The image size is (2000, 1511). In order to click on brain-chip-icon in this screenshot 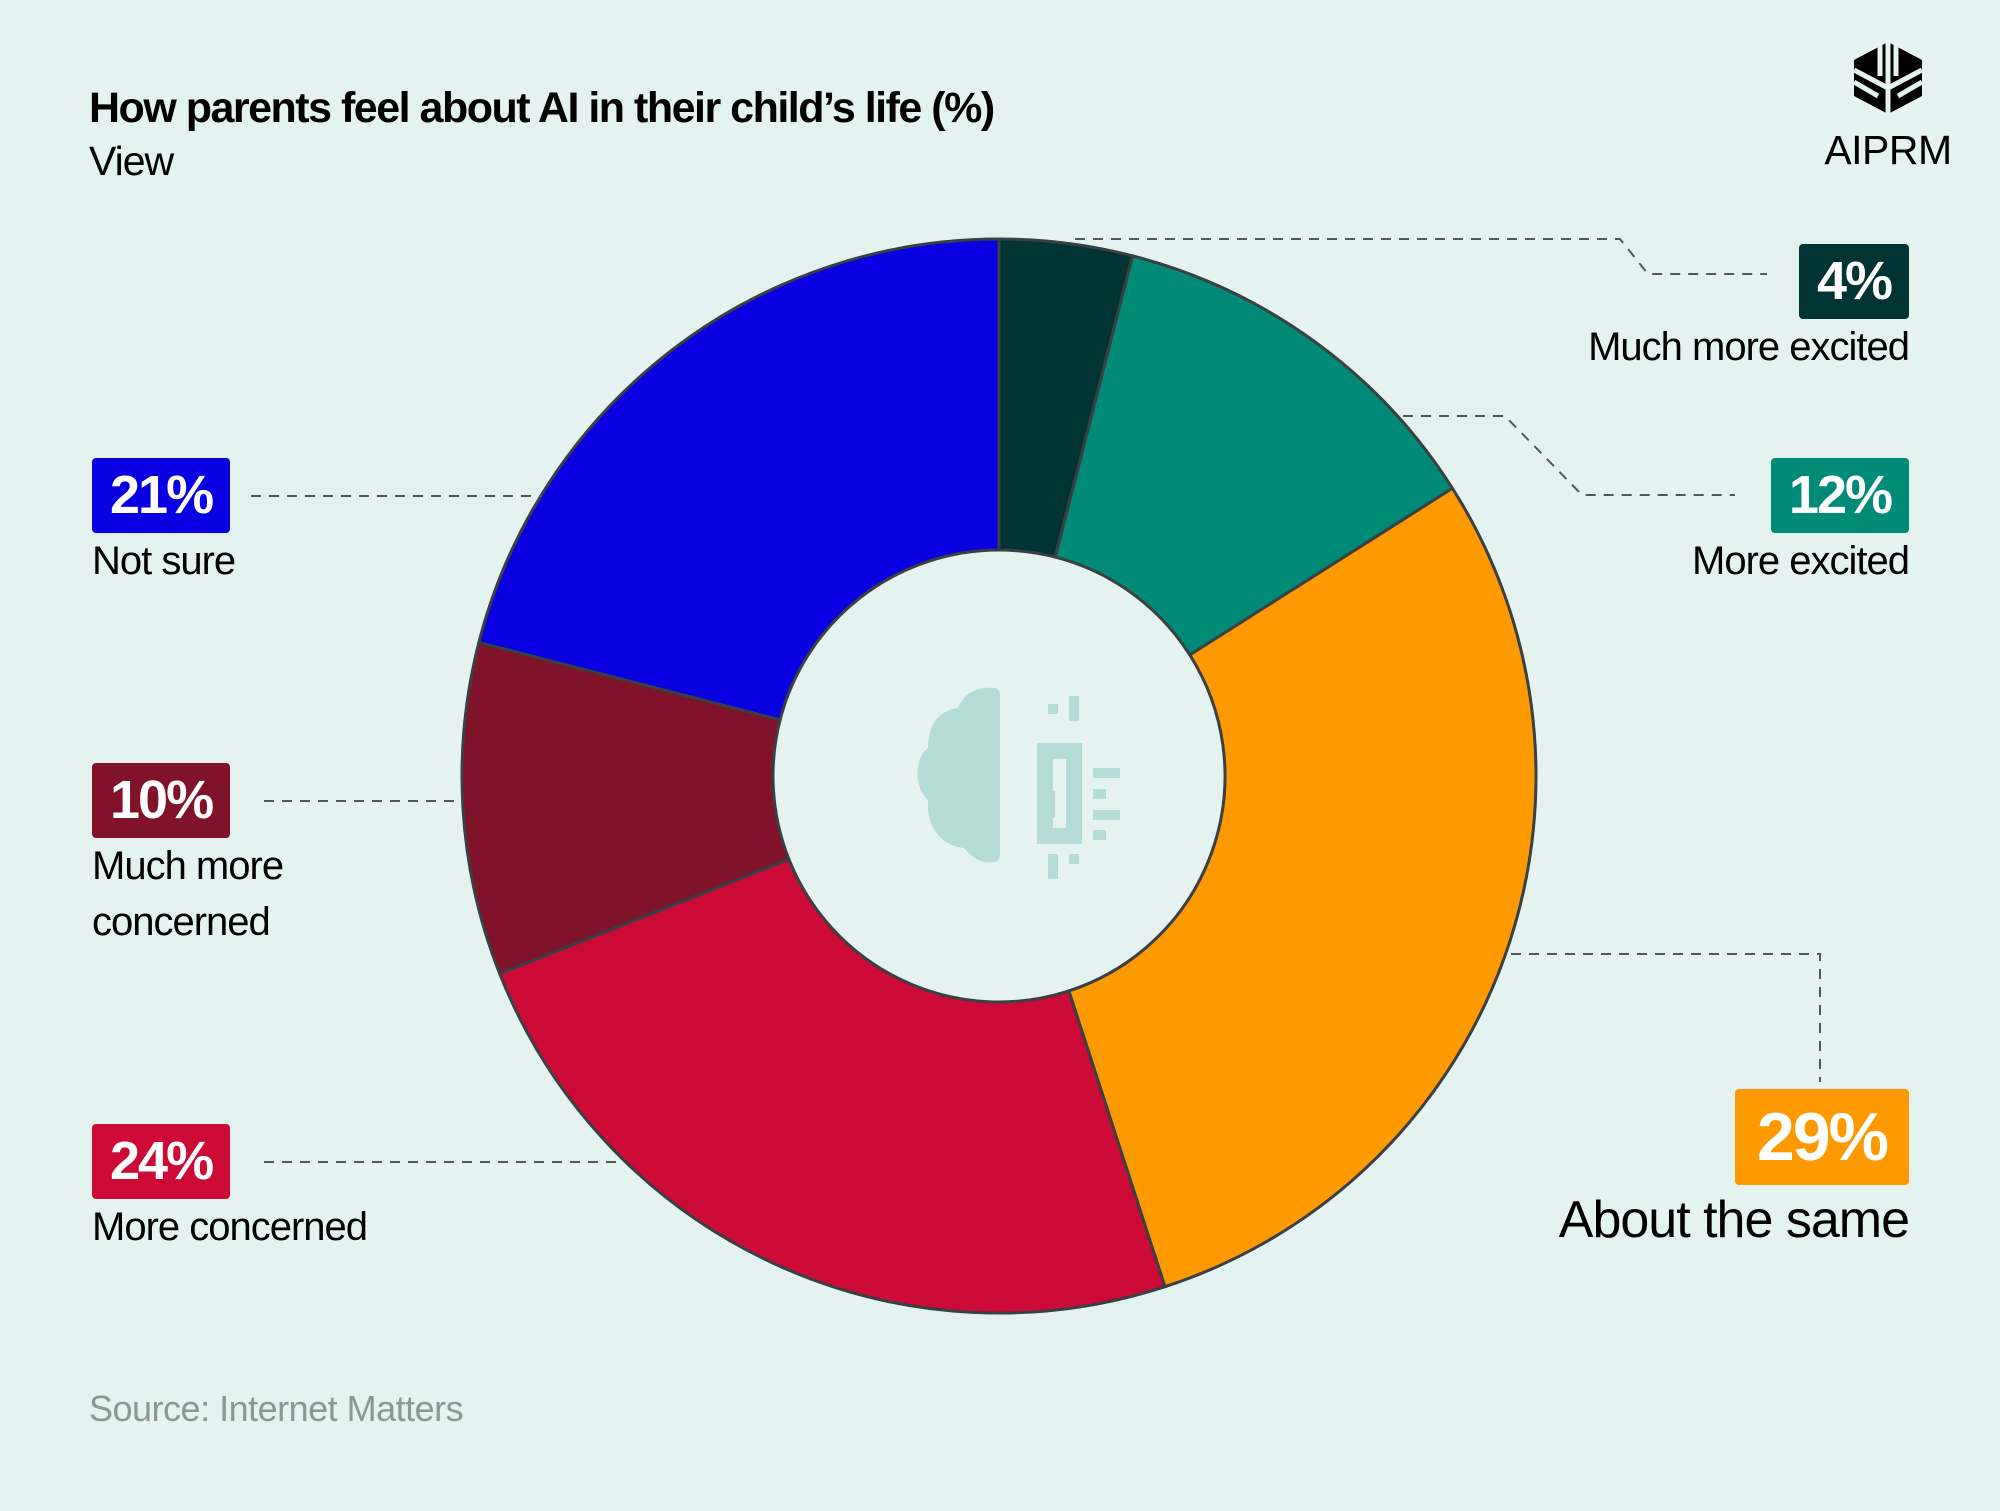, I will do `click(1018, 783)`.